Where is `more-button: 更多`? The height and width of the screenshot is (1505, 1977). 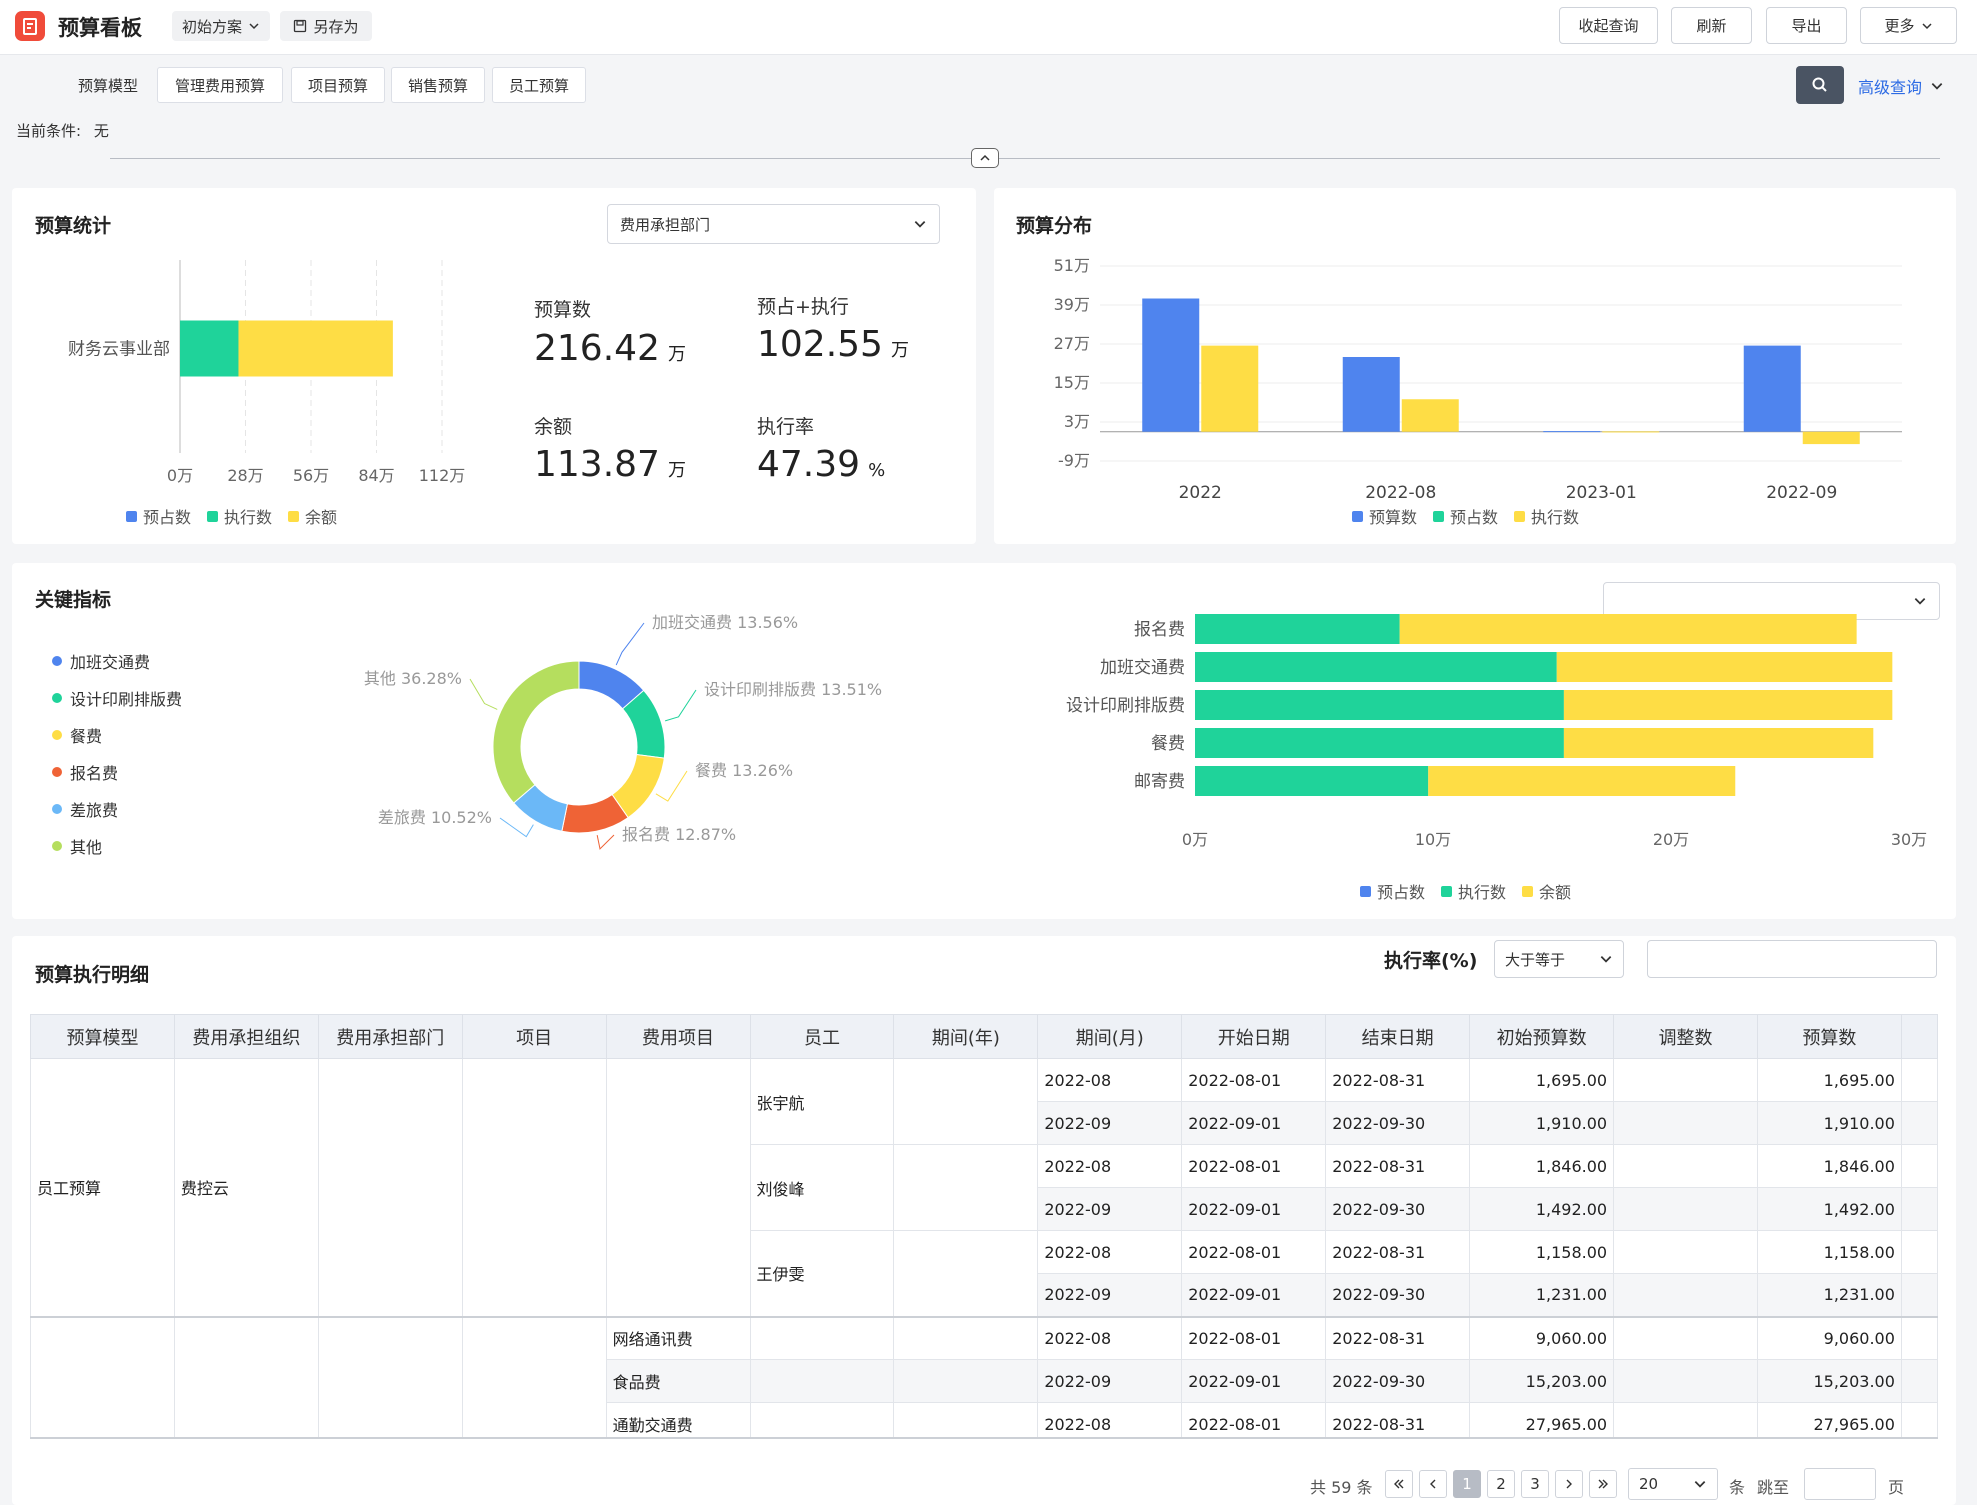
more-button: 更多 is located at coordinates (1908, 25).